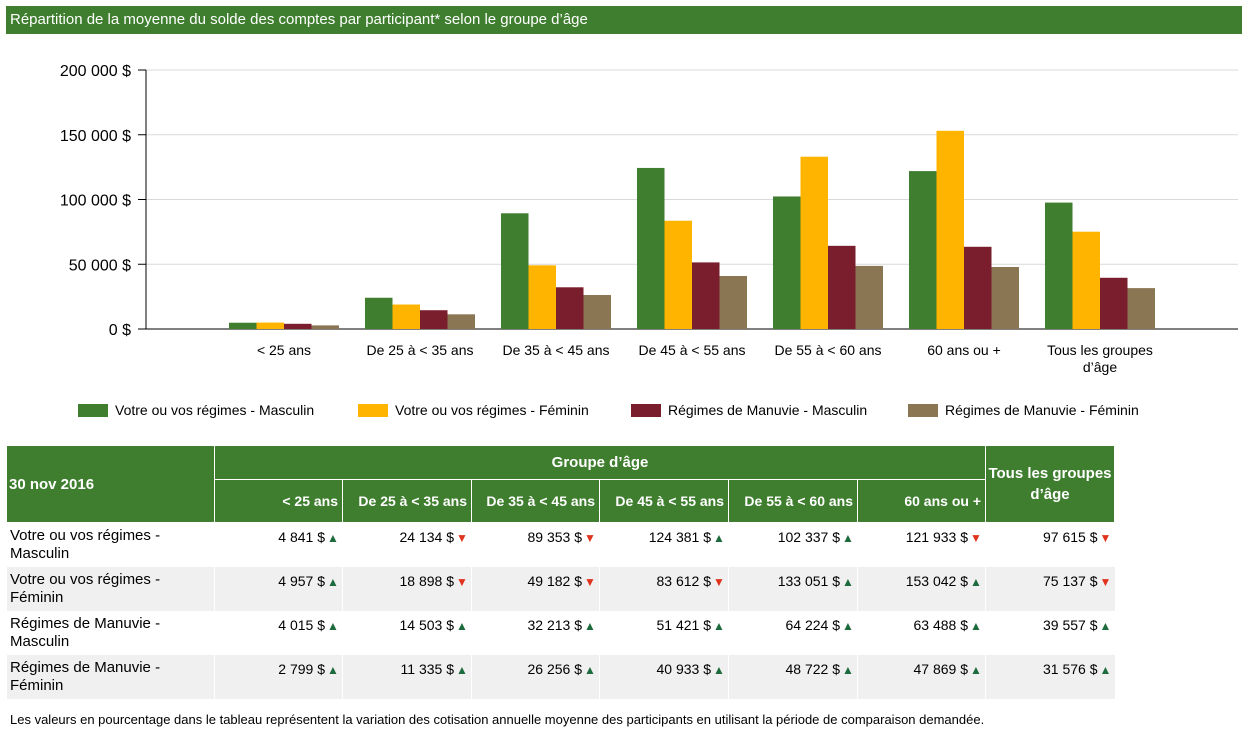  I want to click on row-label: Régimes de Manuvie - Féminin, so click(110, 676).